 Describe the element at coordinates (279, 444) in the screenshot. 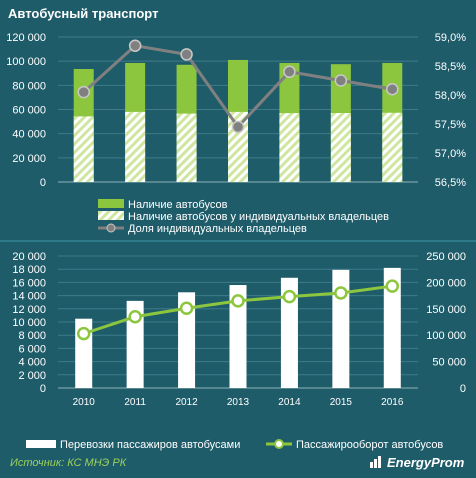

I see `legend-swatch-turnover-point` at that location.